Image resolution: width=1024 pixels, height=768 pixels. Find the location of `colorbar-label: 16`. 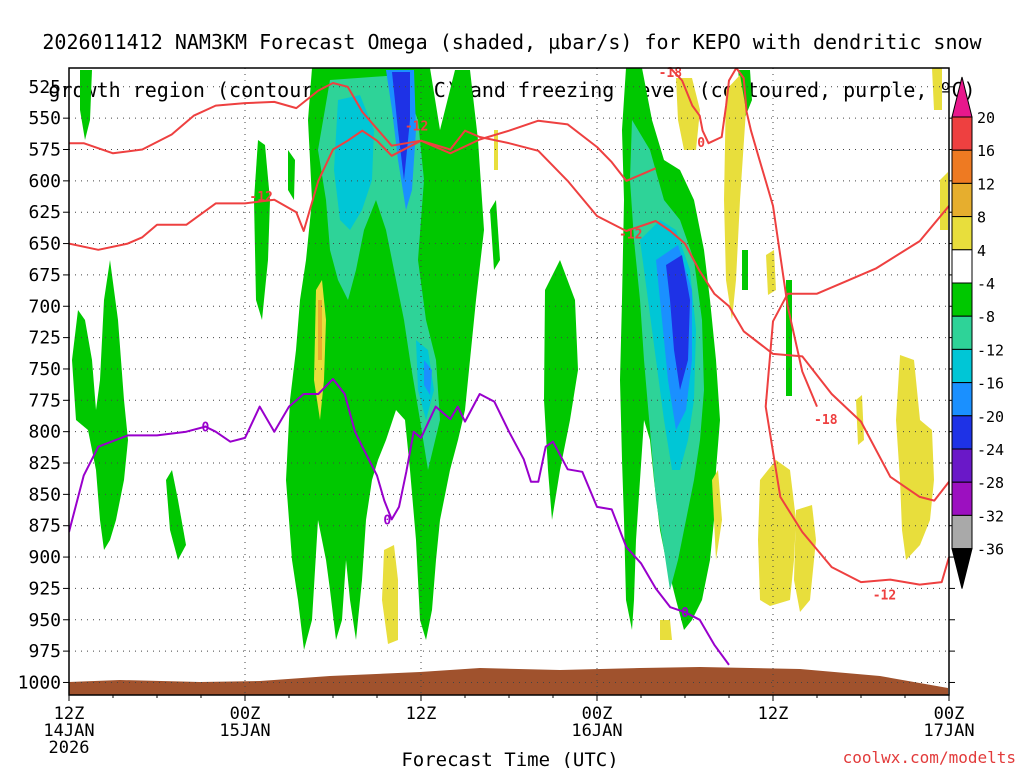

colorbar-label: 16 is located at coordinates (986, 151).